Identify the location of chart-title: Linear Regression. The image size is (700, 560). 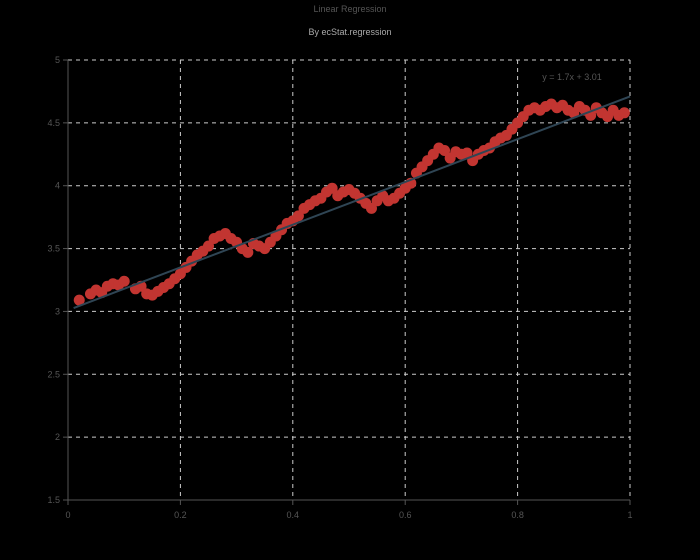
(350, 9).